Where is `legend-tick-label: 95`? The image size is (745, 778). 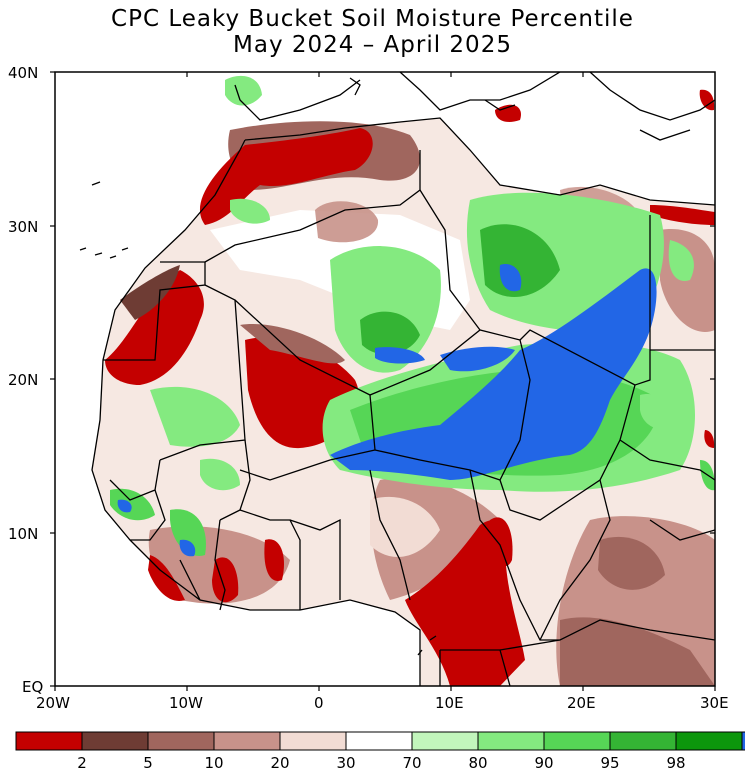 legend-tick-label: 95 is located at coordinates (609, 763).